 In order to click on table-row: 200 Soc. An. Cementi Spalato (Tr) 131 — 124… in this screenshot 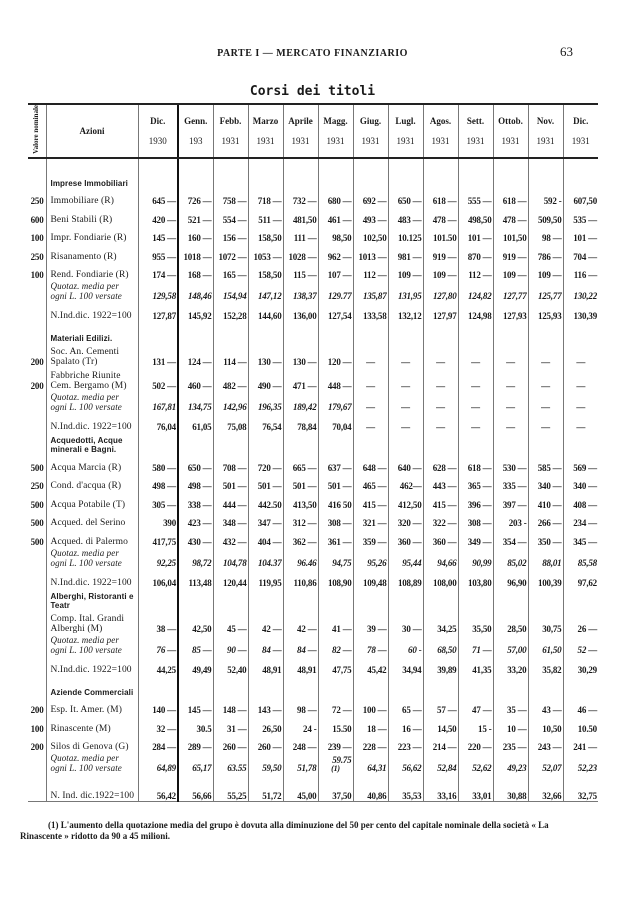, I will do `click(313, 355)`.